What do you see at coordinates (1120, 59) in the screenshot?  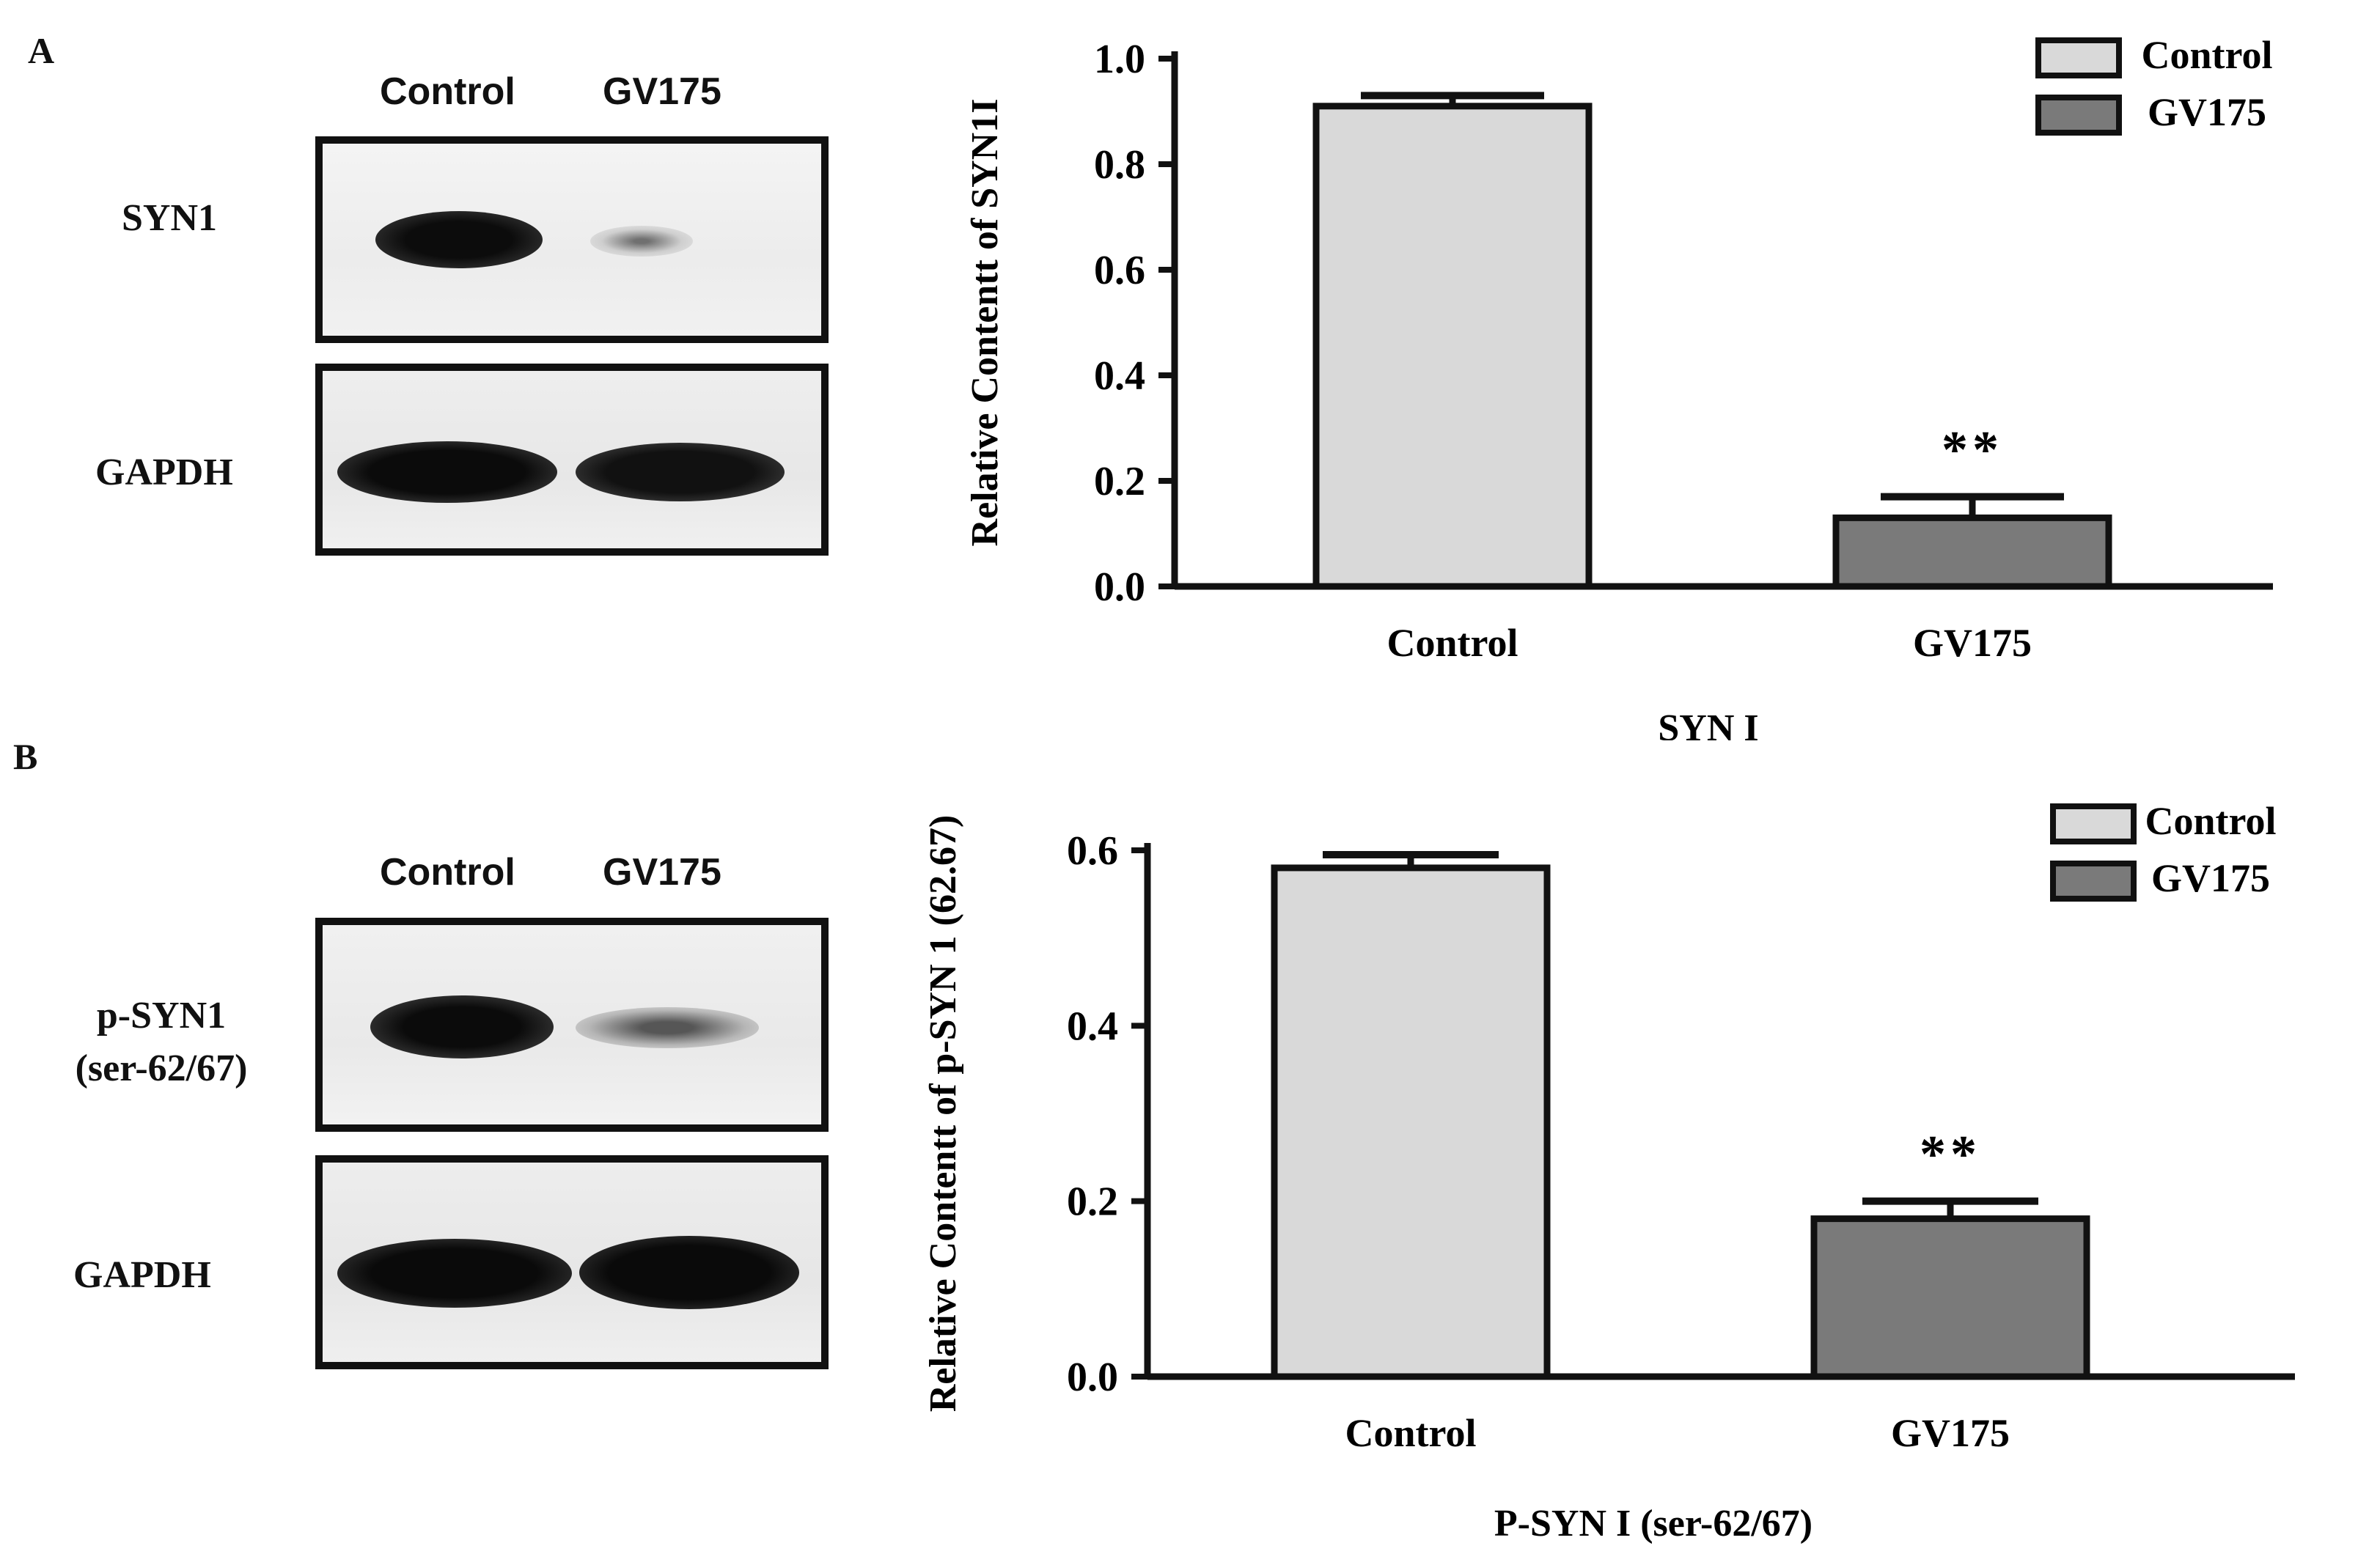 I see `y-tick-label: 1.0` at bounding box center [1120, 59].